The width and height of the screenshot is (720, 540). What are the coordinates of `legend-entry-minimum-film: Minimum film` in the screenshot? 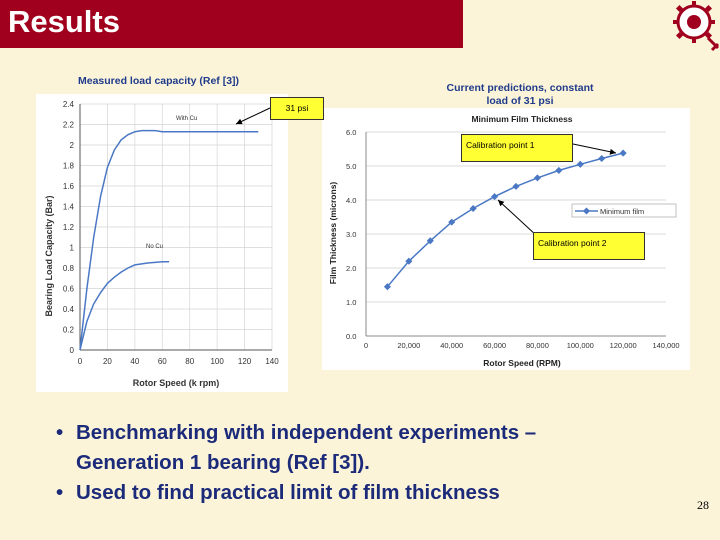 It's located at (622, 211).